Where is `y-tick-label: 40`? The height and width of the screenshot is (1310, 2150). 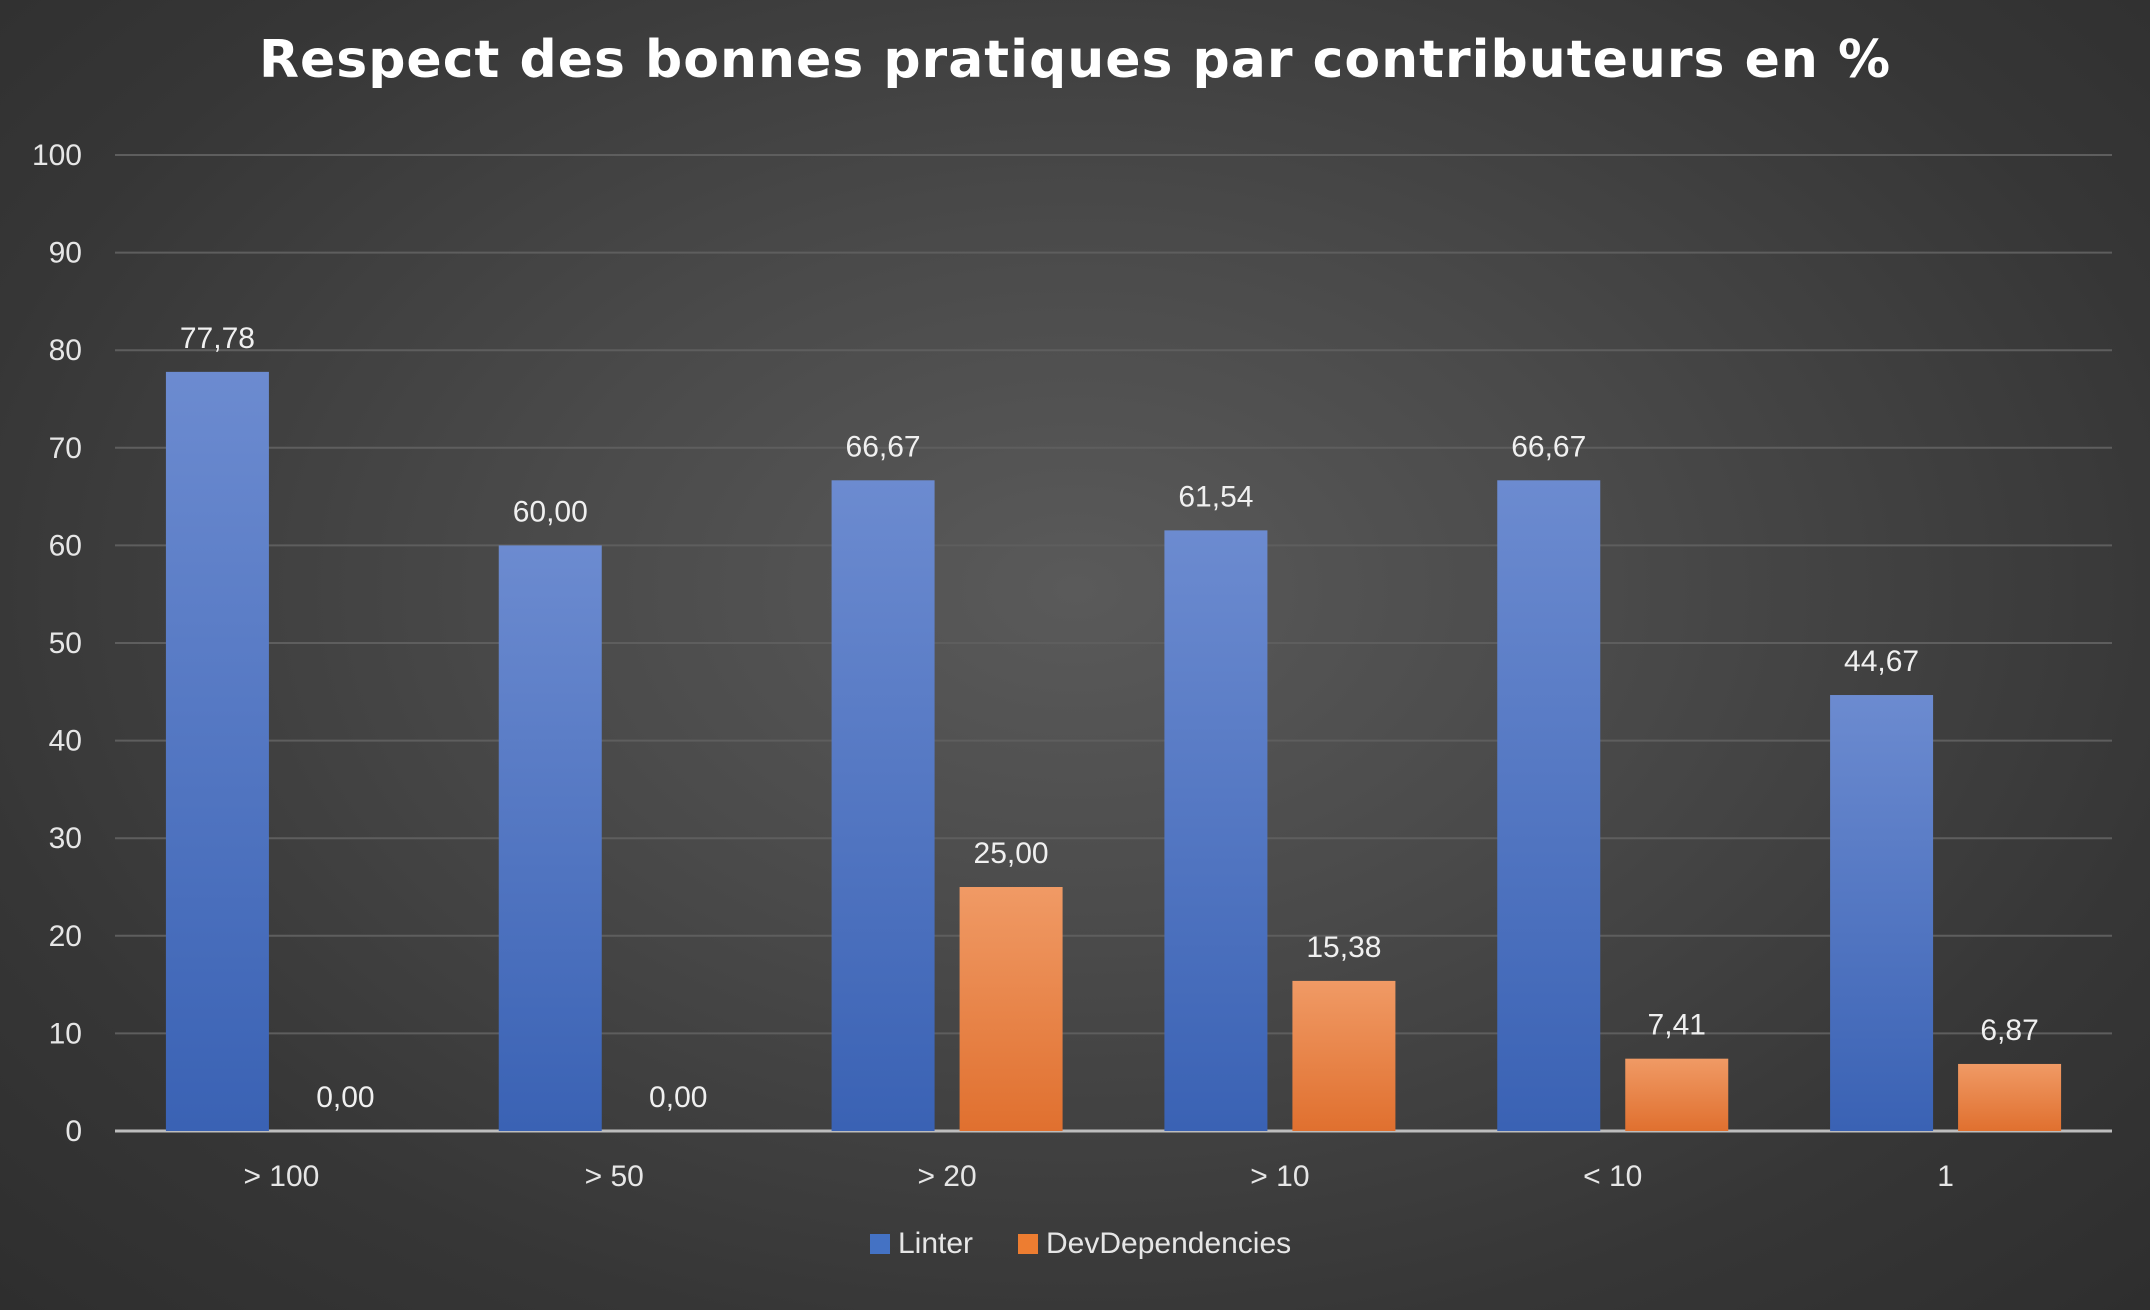 y-tick-label: 40 is located at coordinates (65, 741).